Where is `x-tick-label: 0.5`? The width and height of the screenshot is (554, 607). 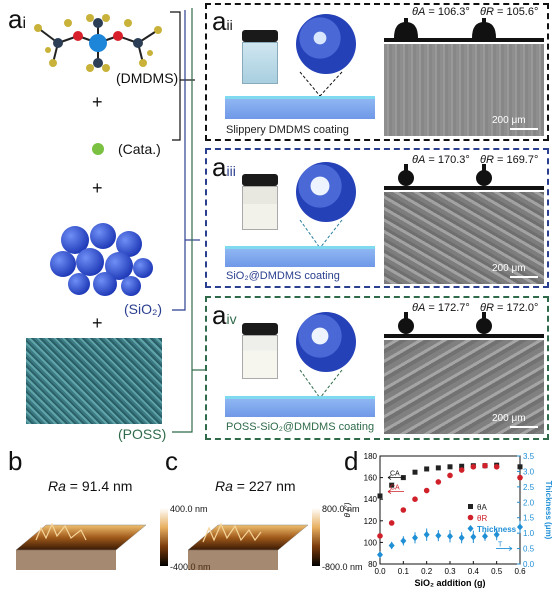 x-tick-label: 0.5 is located at coordinates (497, 571).